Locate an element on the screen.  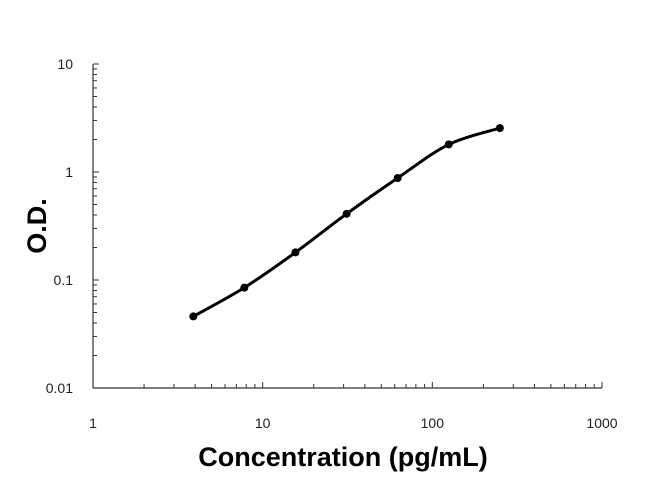
y-axis-label: O.D. is located at coordinates (37, 226).